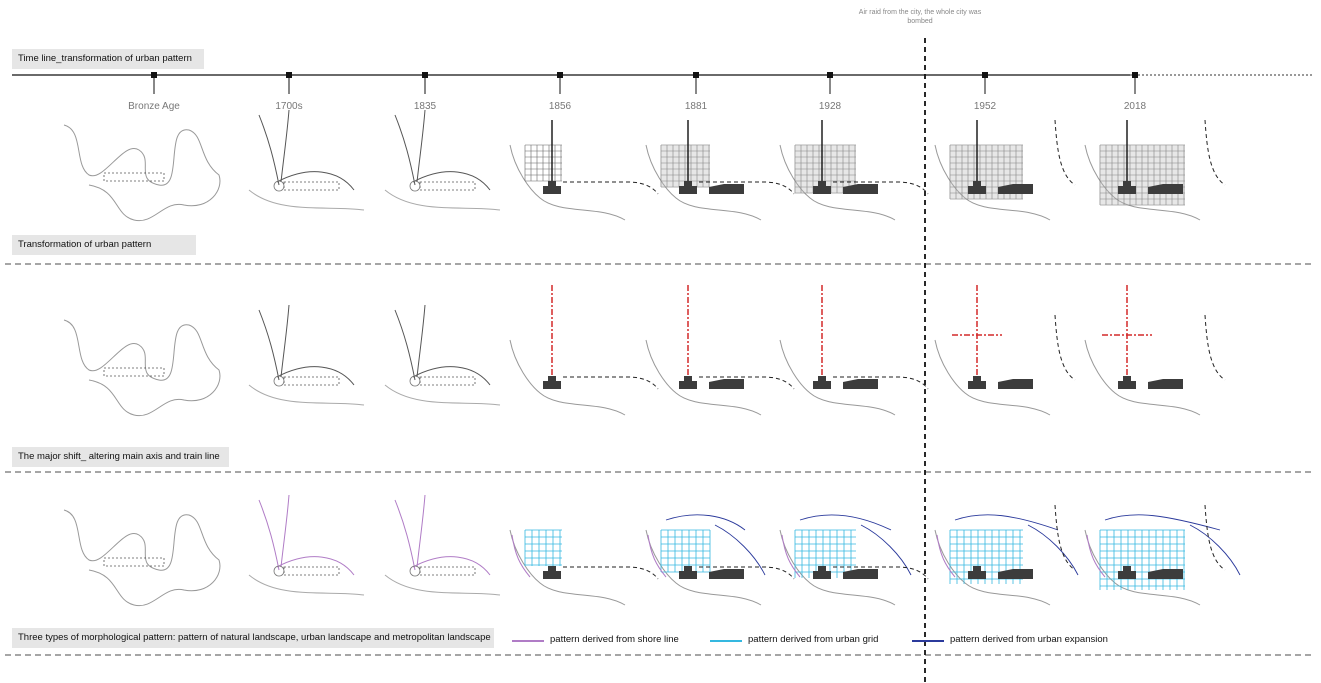 This screenshot has height=683, width=1321. I want to click on natural-outline, so click(142, 558).